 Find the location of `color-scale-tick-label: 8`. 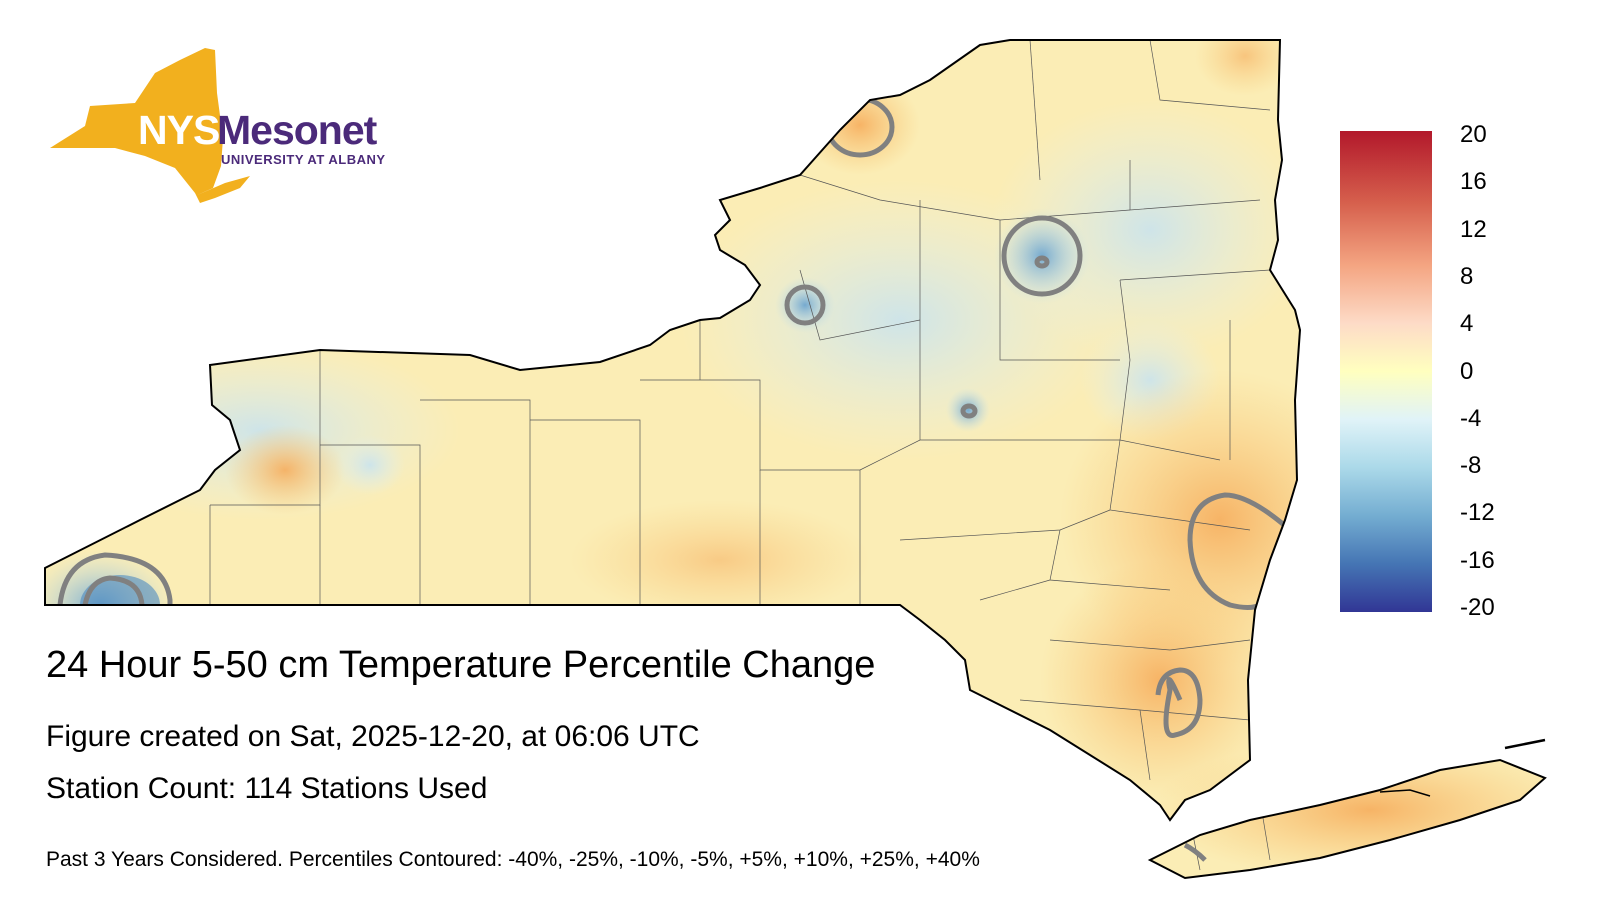

color-scale-tick-label: 8 is located at coordinates (1467, 276).